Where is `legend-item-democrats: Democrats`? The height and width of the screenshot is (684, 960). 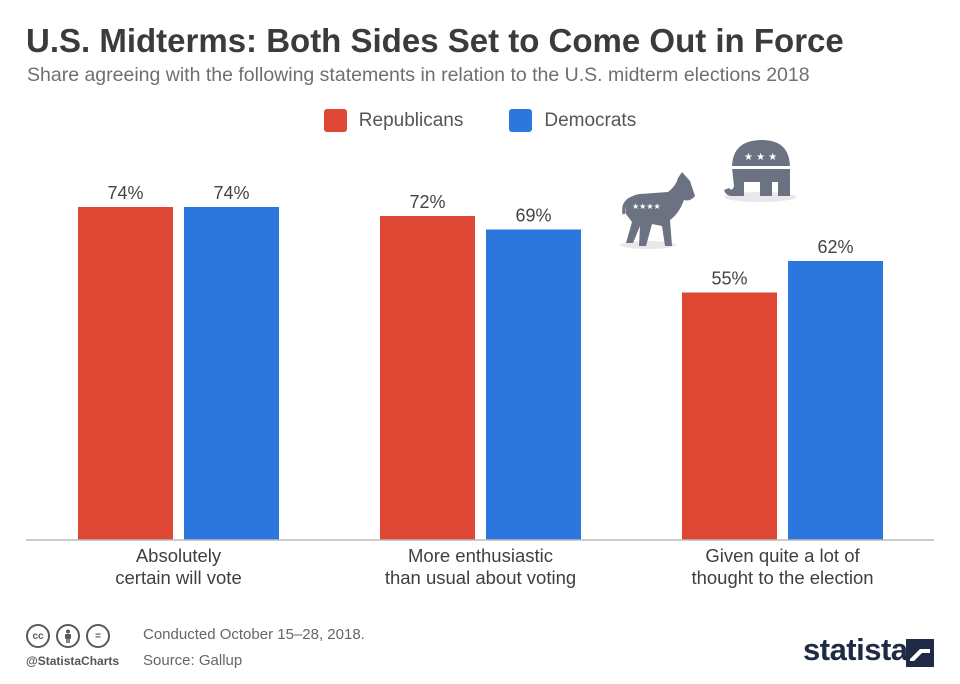
legend-item-democrats: Democrats is located at coordinates (572, 120).